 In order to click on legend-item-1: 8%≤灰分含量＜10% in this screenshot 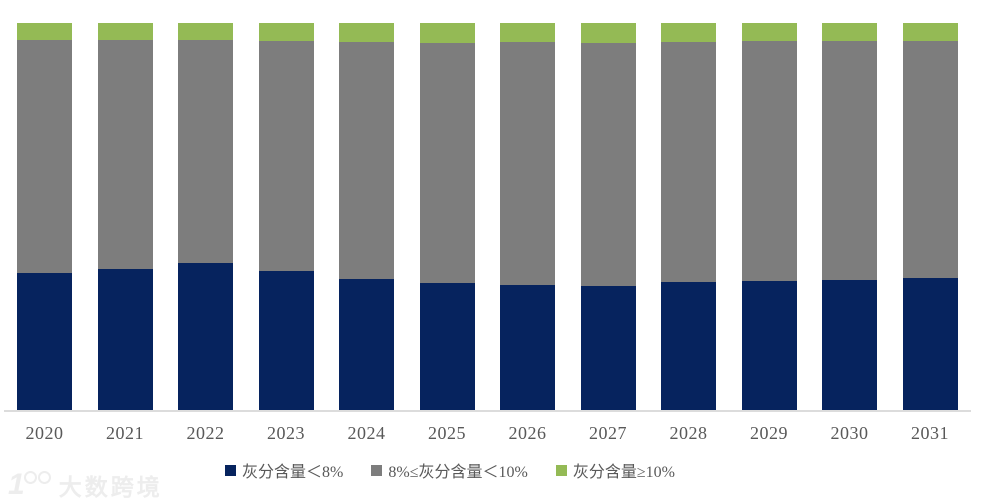, I will do `click(449, 470)`.